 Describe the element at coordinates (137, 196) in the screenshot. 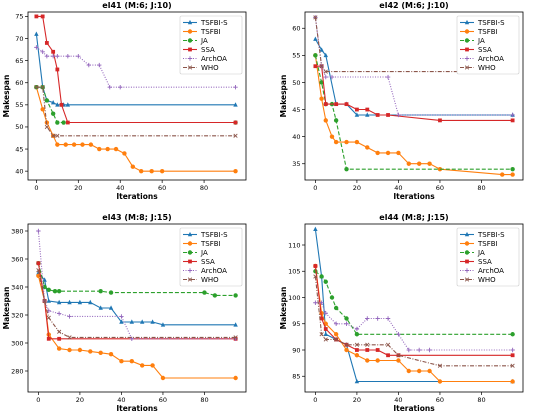

I see `x-axis-label: Iterations` at that location.